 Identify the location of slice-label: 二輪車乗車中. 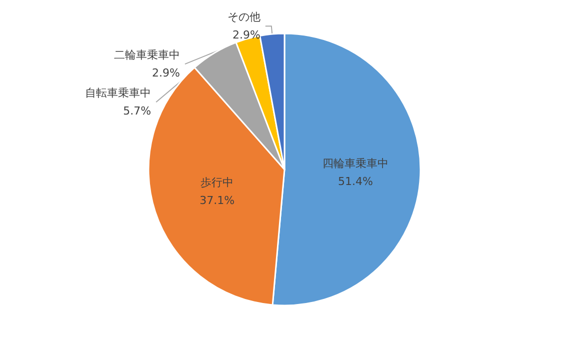
(147, 55).